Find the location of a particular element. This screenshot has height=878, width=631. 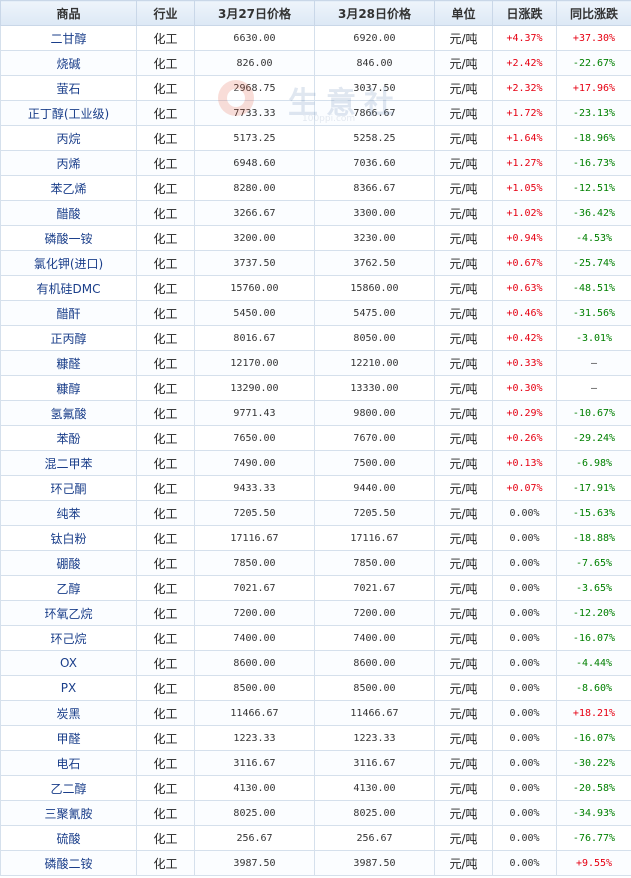

cell-price-mar28: 256.67 is located at coordinates (374, 838).